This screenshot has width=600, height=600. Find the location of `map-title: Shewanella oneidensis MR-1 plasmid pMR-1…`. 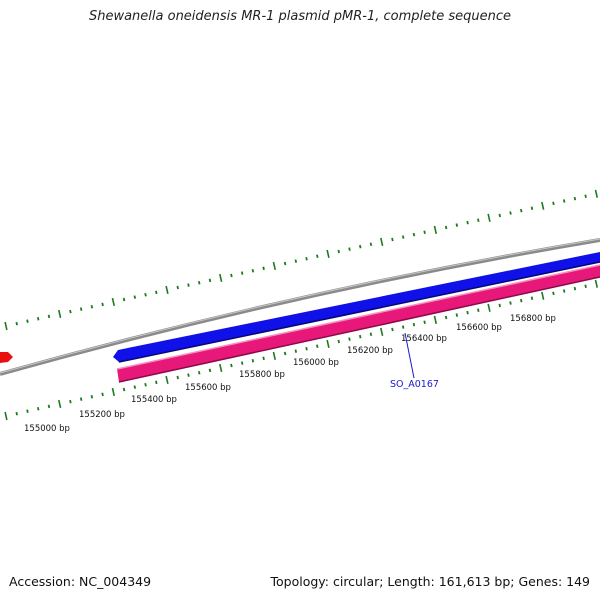

map-title: Shewanella oneidensis MR-1 plasmid pMR-1… is located at coordinates (300, 16).